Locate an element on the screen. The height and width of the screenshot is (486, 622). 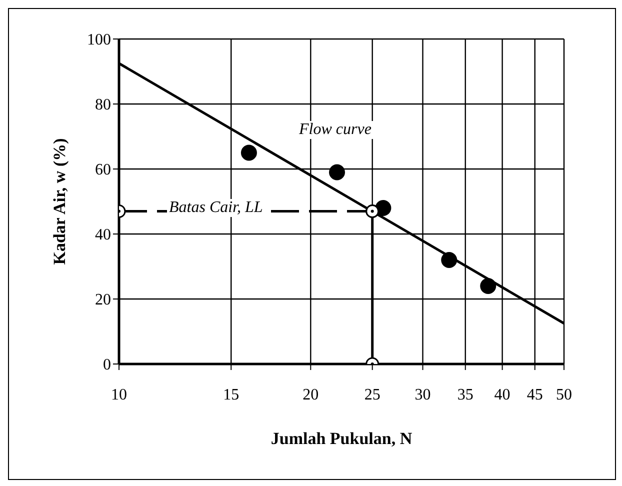
y-tick-label: 20 is located at coordinates (103, 300).